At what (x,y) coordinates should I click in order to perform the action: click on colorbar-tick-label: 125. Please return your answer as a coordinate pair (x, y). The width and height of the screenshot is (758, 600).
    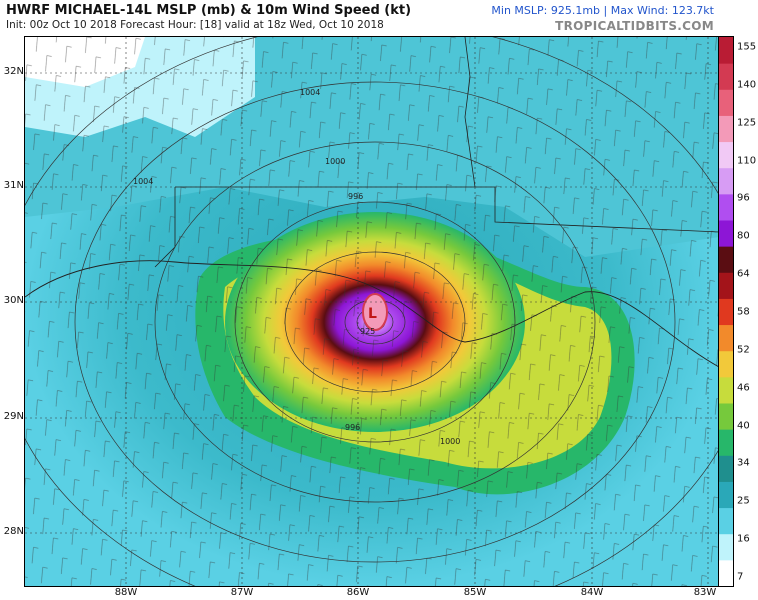
    Looking at the image, I should click on (747, 123).